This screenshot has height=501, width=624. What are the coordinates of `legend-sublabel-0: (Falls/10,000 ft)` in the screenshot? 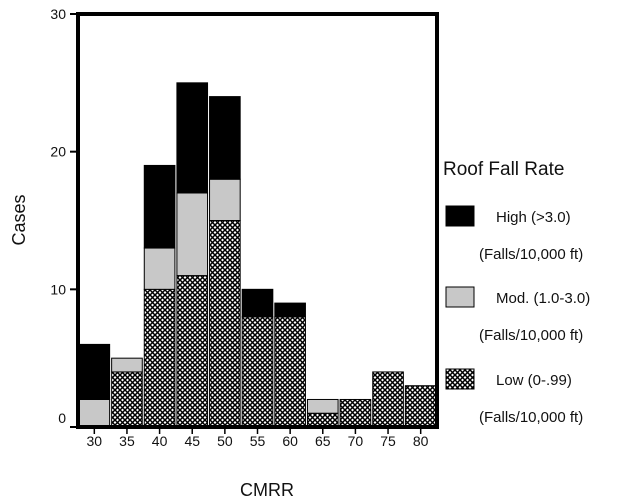 It's located at (531, 254).